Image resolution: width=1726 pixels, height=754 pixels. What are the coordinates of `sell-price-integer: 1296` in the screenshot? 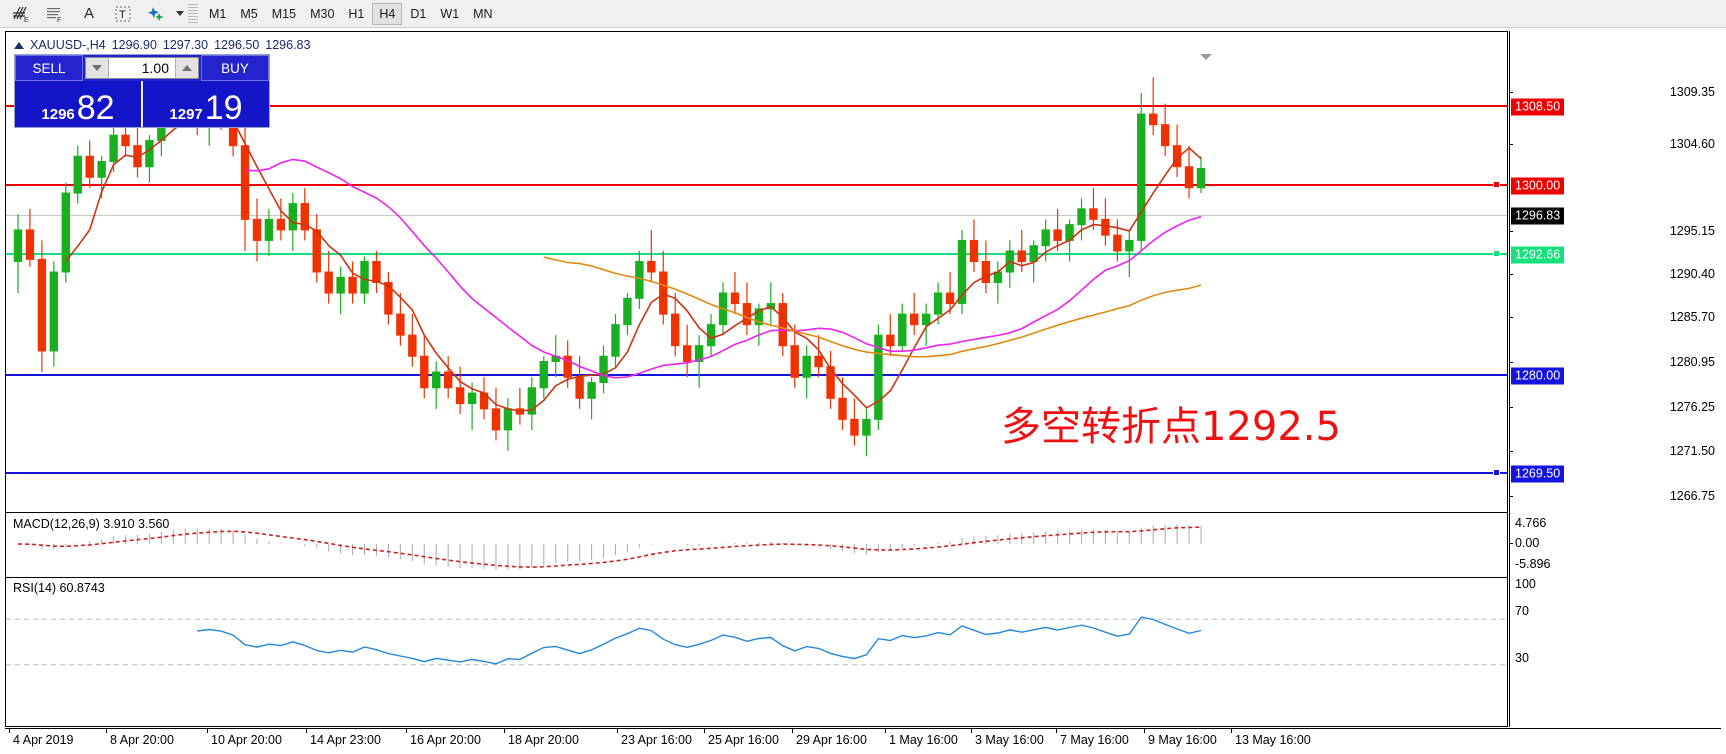 It's located at (58, 114).